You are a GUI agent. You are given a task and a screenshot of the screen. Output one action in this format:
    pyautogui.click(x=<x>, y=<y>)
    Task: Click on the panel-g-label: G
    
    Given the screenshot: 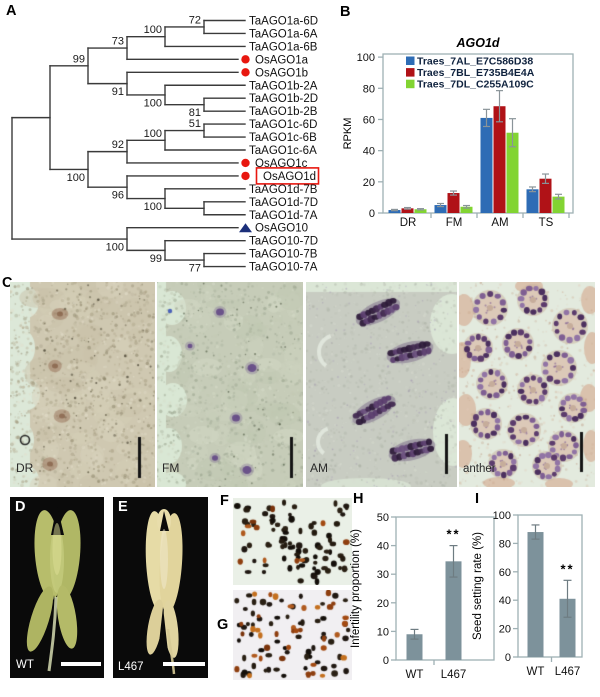 What is the action you would take?
    pyautogui.click(x=223, y=625)
    